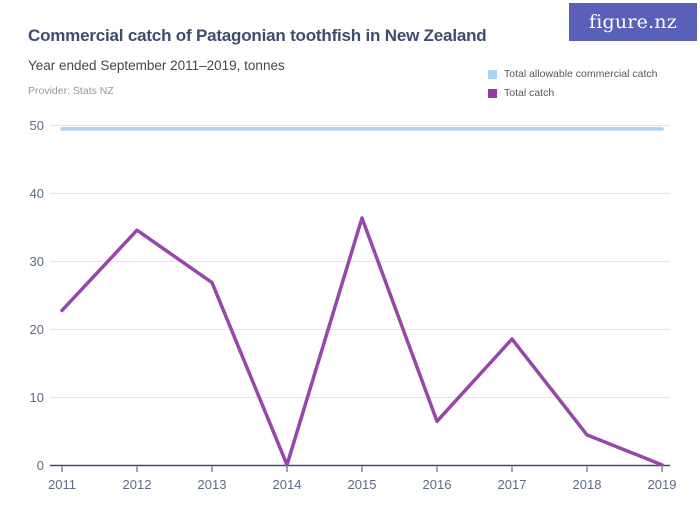 Image resolution: width=700 pixels, height=525 pixels. I want to click on svg-text: 2019, so click(662, 484).